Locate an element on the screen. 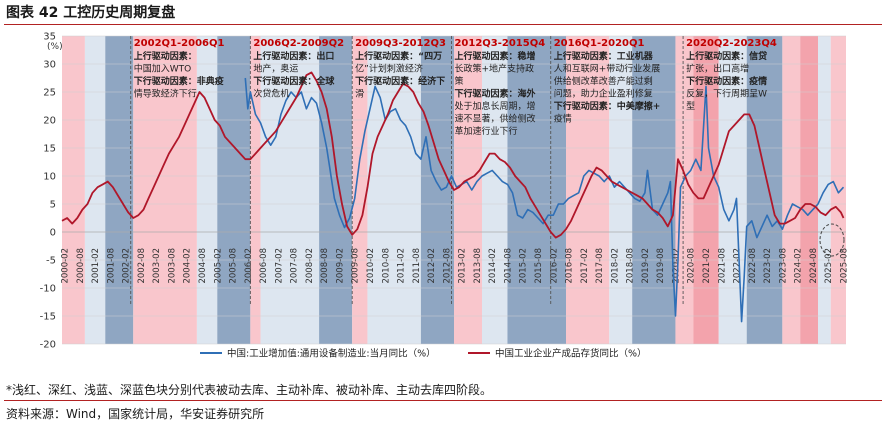  cycle-driver-text: 型 is located at coordinates (690, 106).